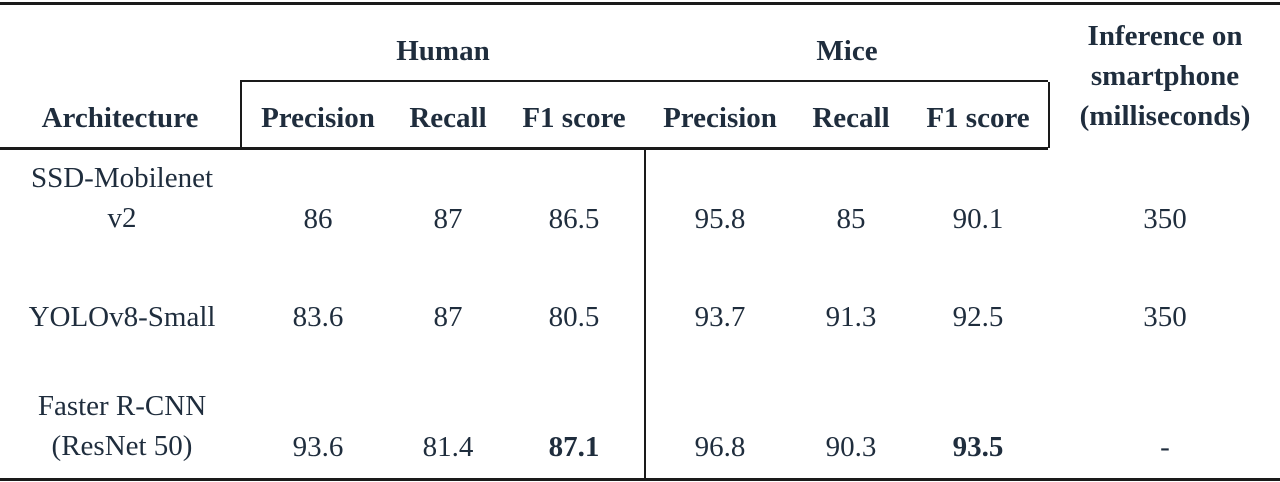  Describe the element at coordinates (122, 446) in the screenshot. I see `architecture-line-2: (ResNet 50)` at that location.